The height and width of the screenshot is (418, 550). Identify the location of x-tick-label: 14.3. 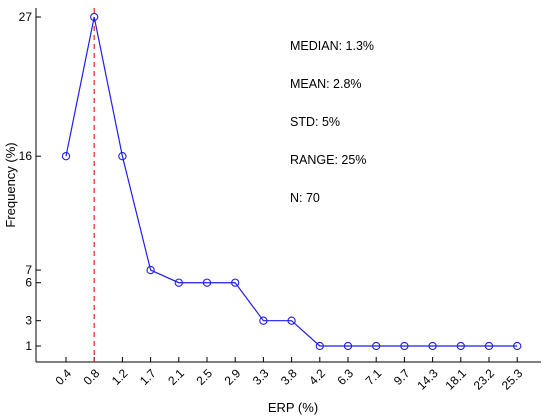
(427, 379).